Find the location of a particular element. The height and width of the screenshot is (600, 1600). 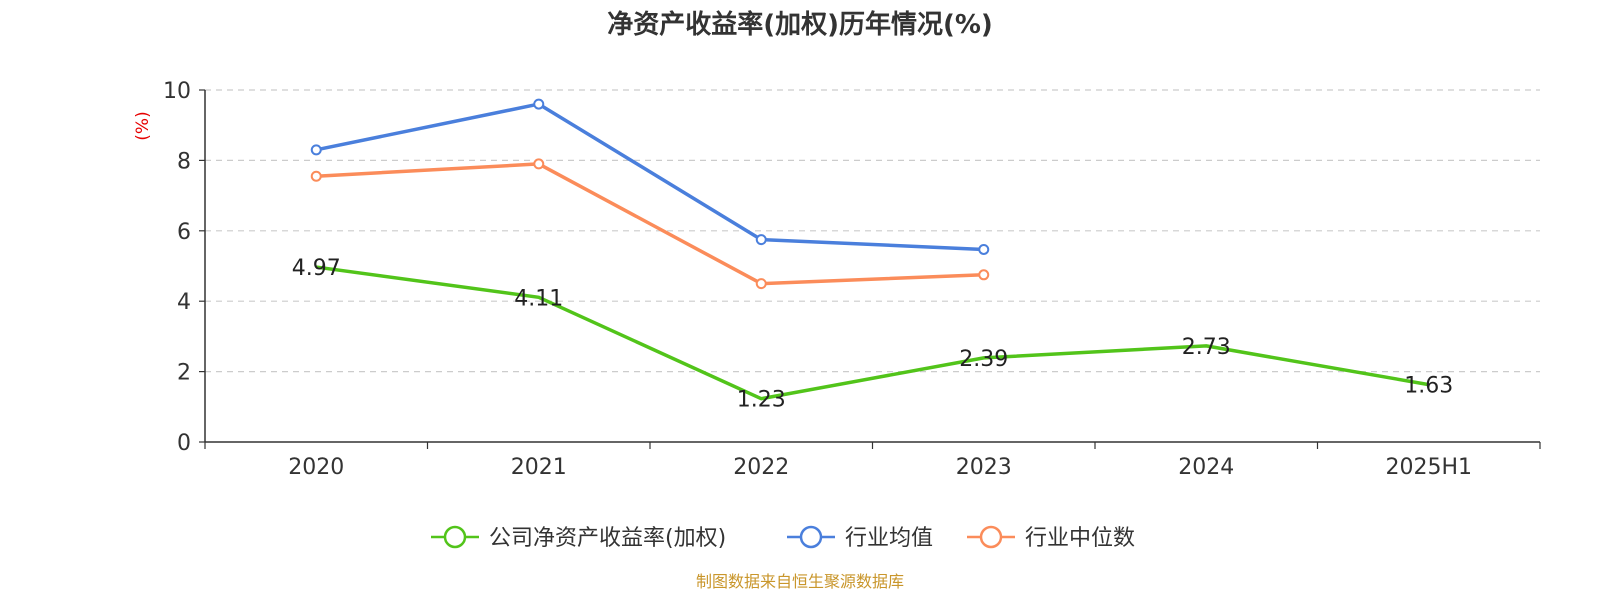

legend-item: 行业中位数 is located at coordinates (1051, 538).